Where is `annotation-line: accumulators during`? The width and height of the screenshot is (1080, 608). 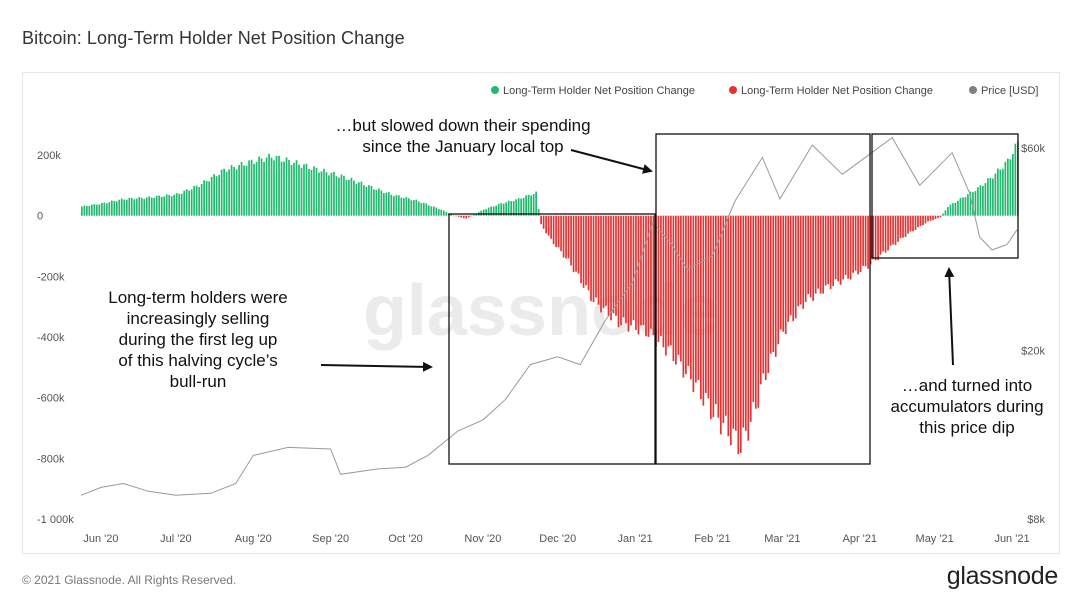
annotation-line: accumulators during is located at coordinates (966, 406).